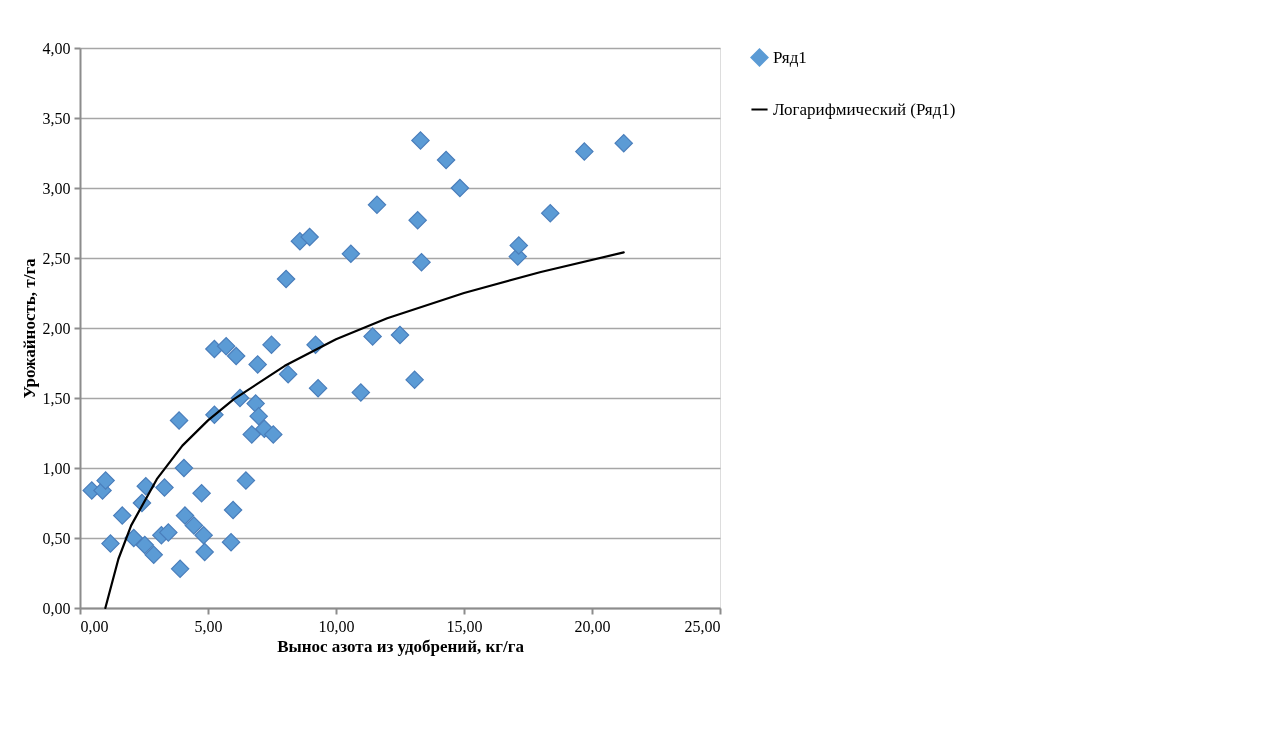 The width and height of the screenshot is (1268, 740). What do you see at coordinates (464, 626) in the screenshot?
I see `x-tick-label: 15,00` at bounding box center [464, 626].